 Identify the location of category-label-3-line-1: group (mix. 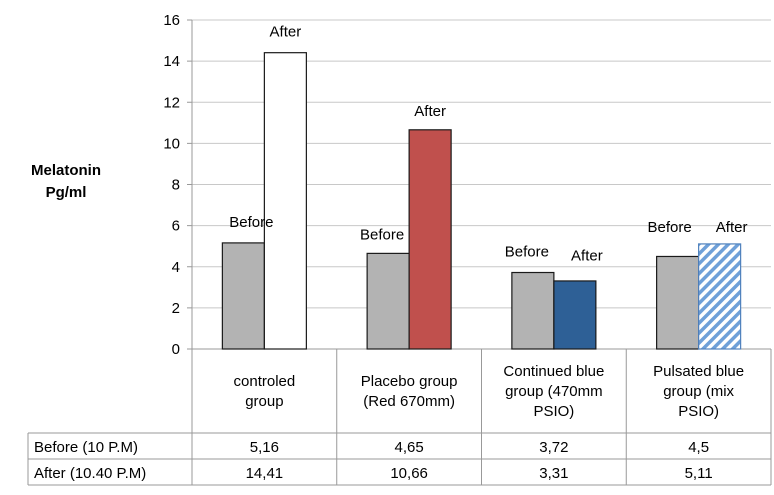
(698, 391).